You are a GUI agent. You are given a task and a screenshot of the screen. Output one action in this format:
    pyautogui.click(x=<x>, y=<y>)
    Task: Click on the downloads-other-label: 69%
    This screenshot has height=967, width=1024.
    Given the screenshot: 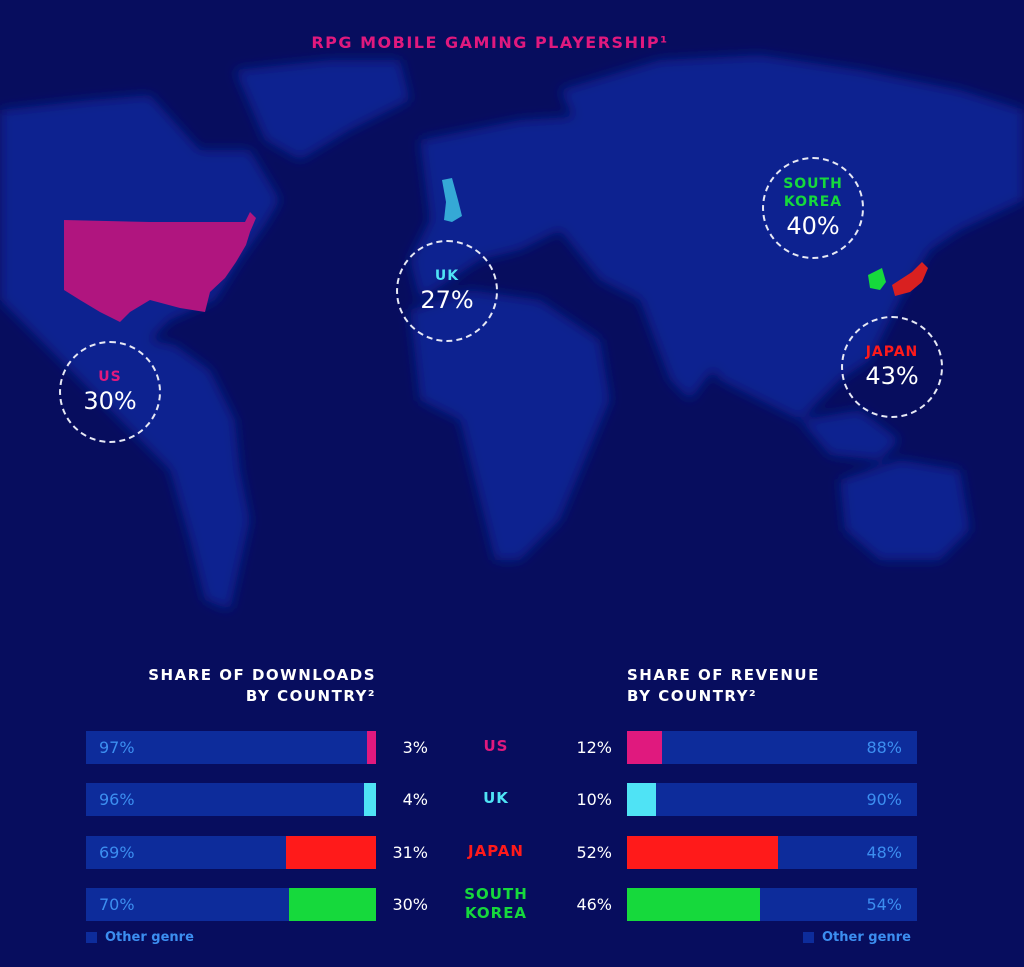 What is the action you would take?
    pyautogui.click(x=117, y=852)
    